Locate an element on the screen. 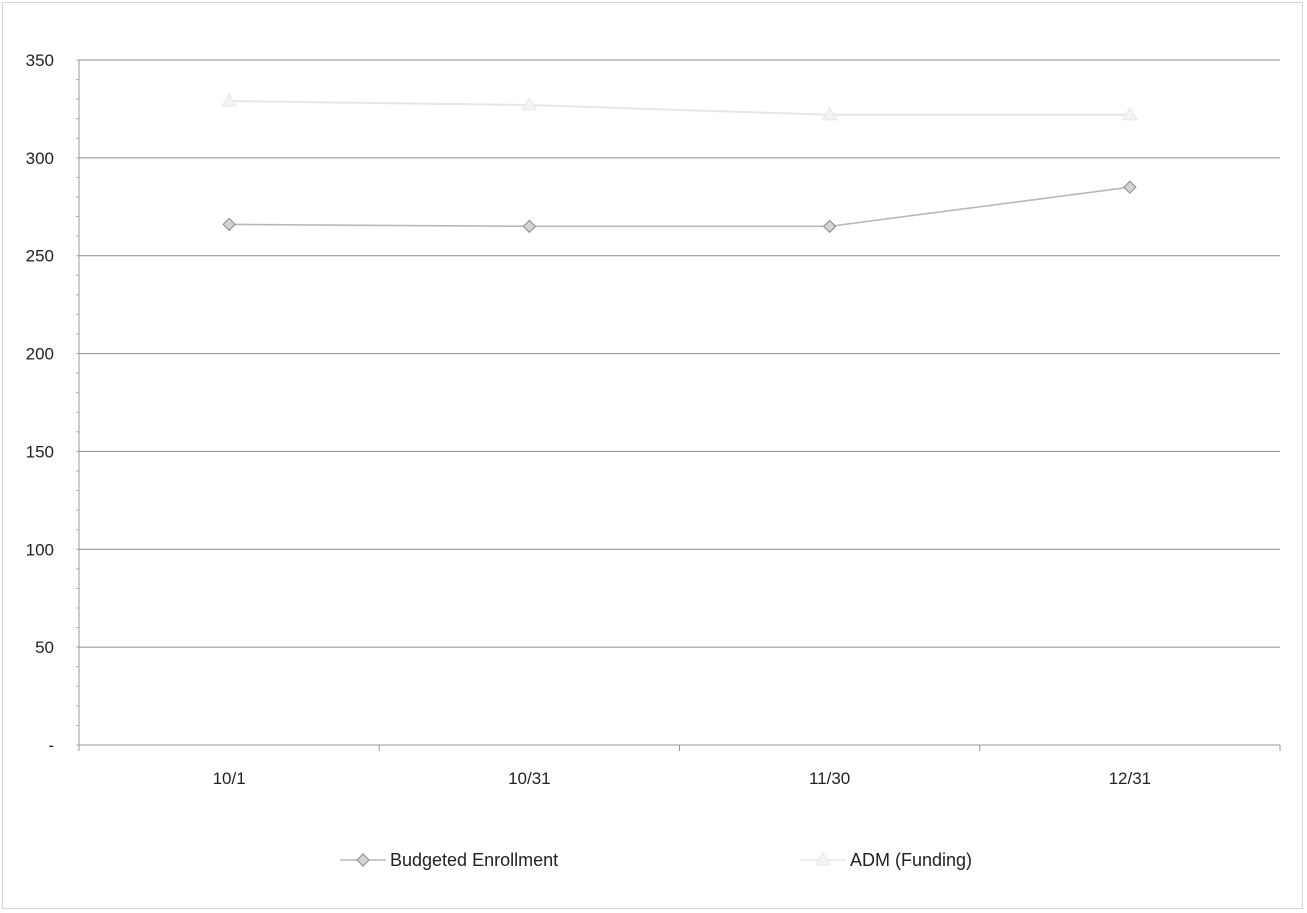 The image size is (1307, 913). x-tick-label: 10/1 is located at coordinates (229, 778).